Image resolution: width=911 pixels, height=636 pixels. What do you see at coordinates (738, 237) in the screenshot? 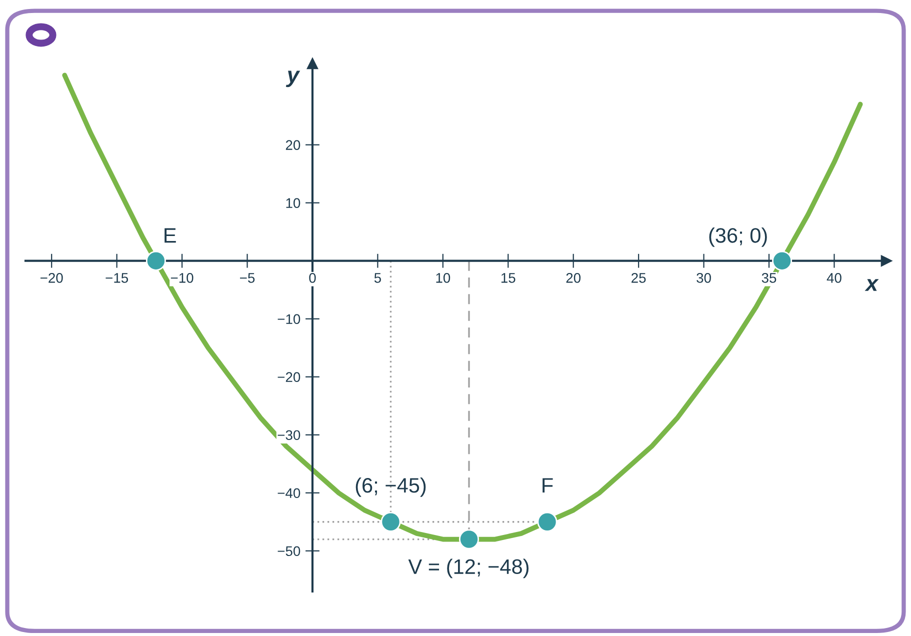
I see `annotation: (36; 0)` at bounding box center [738, 237].